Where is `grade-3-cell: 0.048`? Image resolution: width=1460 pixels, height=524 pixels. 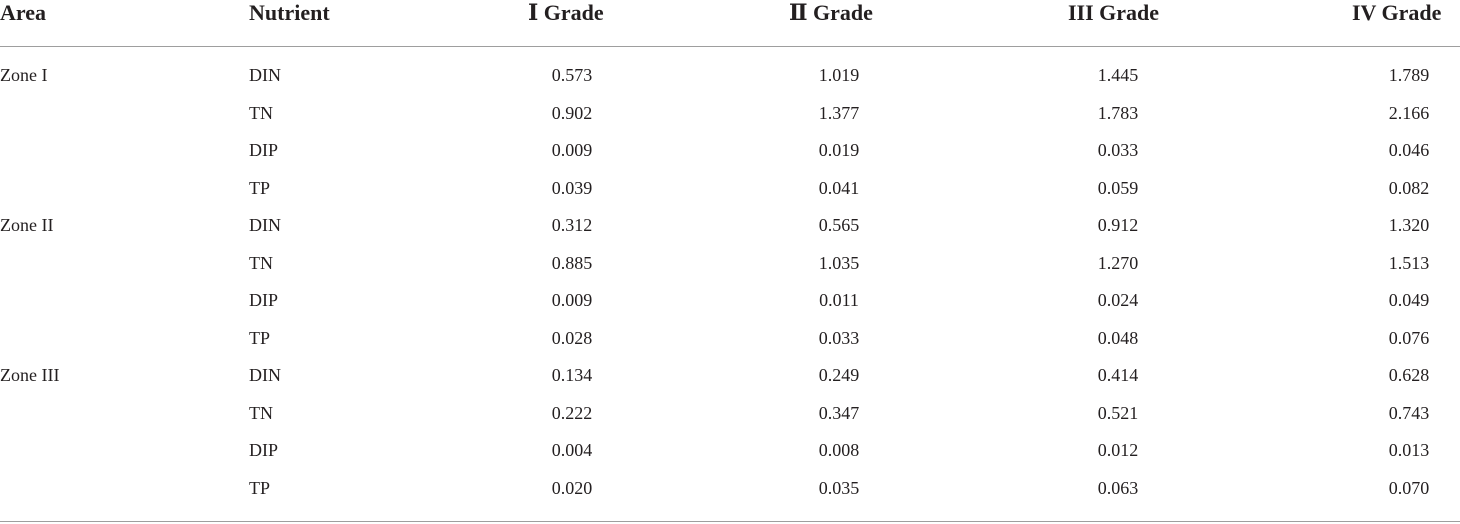 grade-3-cell: 0.048 is located at coordinates (1118, 337).